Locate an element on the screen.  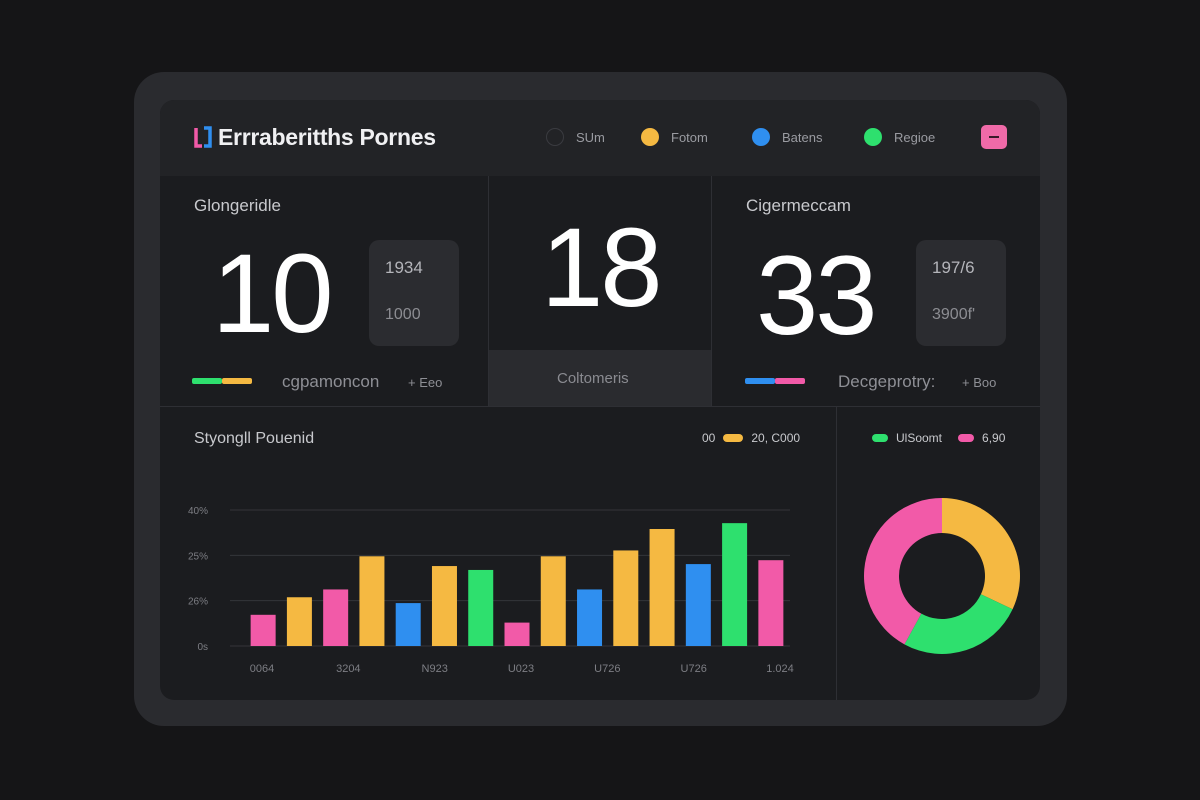
kpi-value: 33 is located at coordinates (817, 295).